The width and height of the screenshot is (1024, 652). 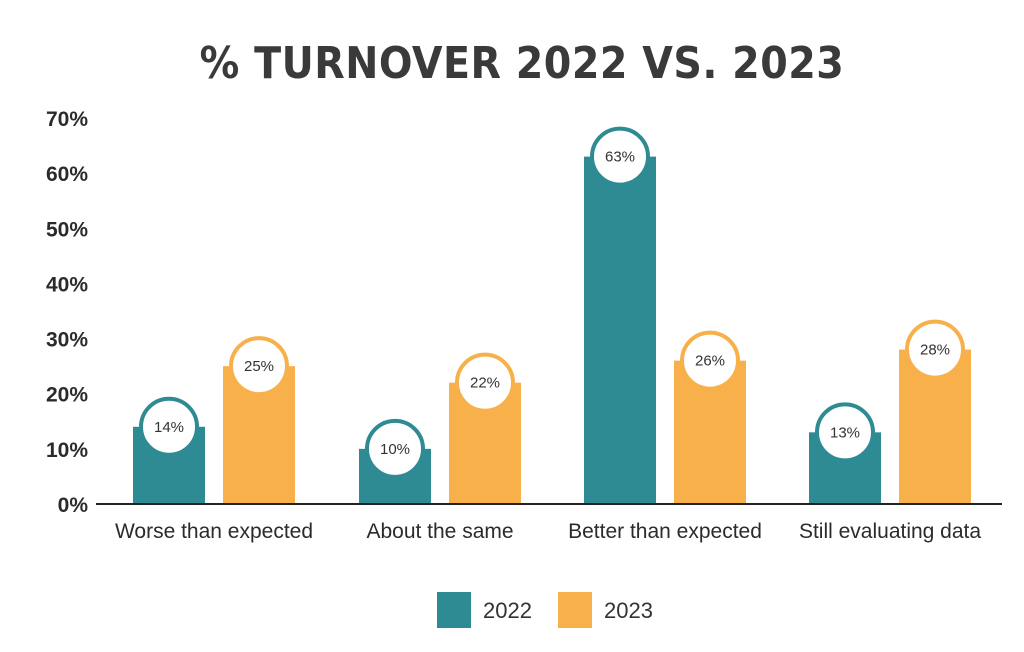 I want to click on y-axis: 0% 10% 20% 30% 40% 50% 60% 70%, so click(x=67, y=312).